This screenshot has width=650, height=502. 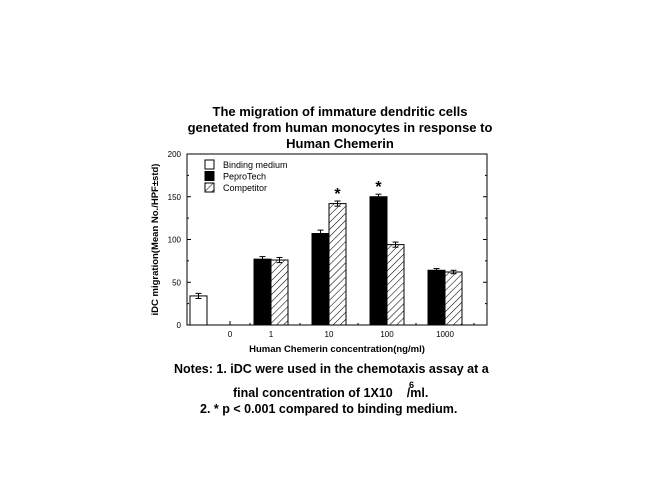 What do you see at coordinates (417, 393) in the screenshot?
I see `notes-line-2-unit: /ml.` at bounding box center [417, 393].